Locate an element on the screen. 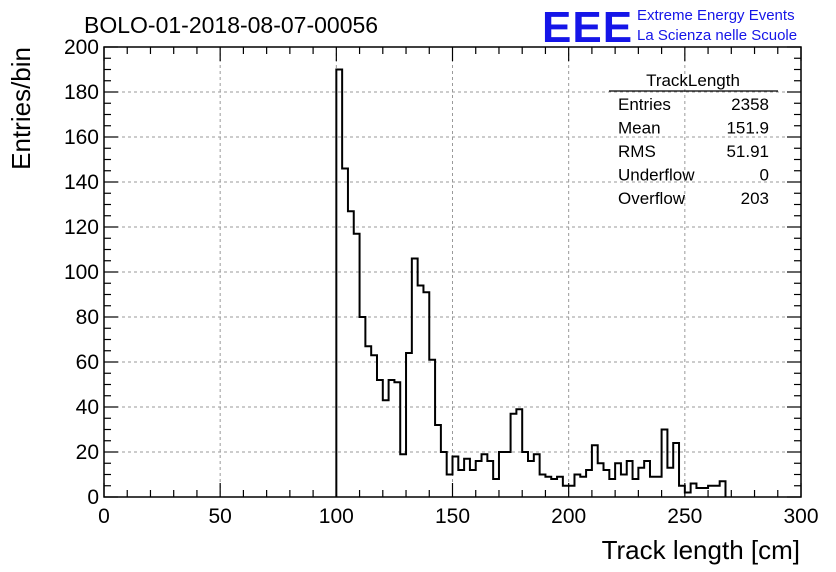  x-tick-label: 100 is located at coordinates (336, 516).